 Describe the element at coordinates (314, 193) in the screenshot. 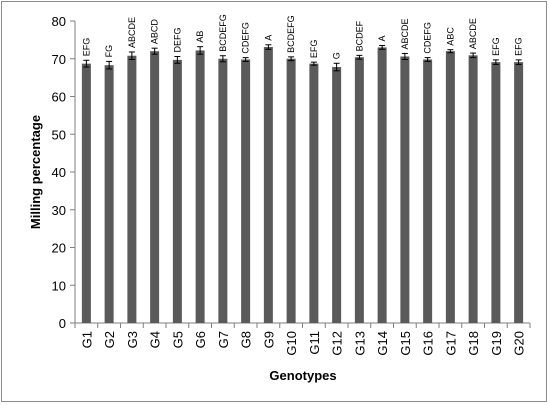

I see `bar-G11` at that location.